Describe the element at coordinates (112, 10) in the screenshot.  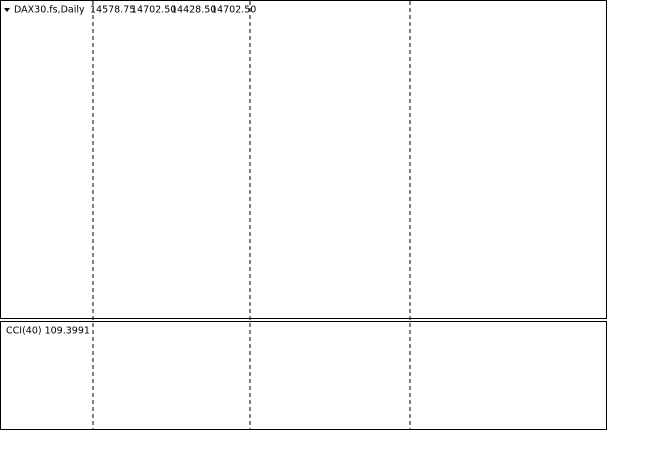
I see `header-value: 14578.75` at that location.